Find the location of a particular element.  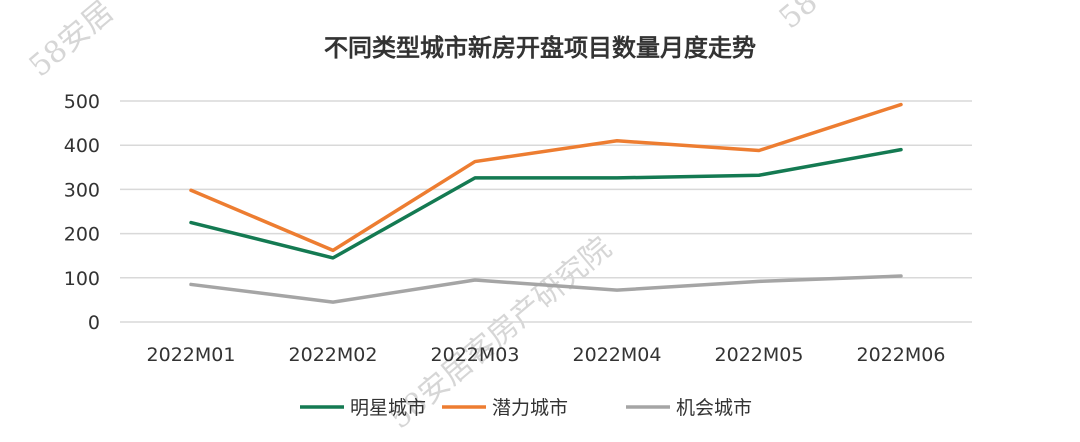

legend-label: 明星城市 is located at coordinates (388, 408).